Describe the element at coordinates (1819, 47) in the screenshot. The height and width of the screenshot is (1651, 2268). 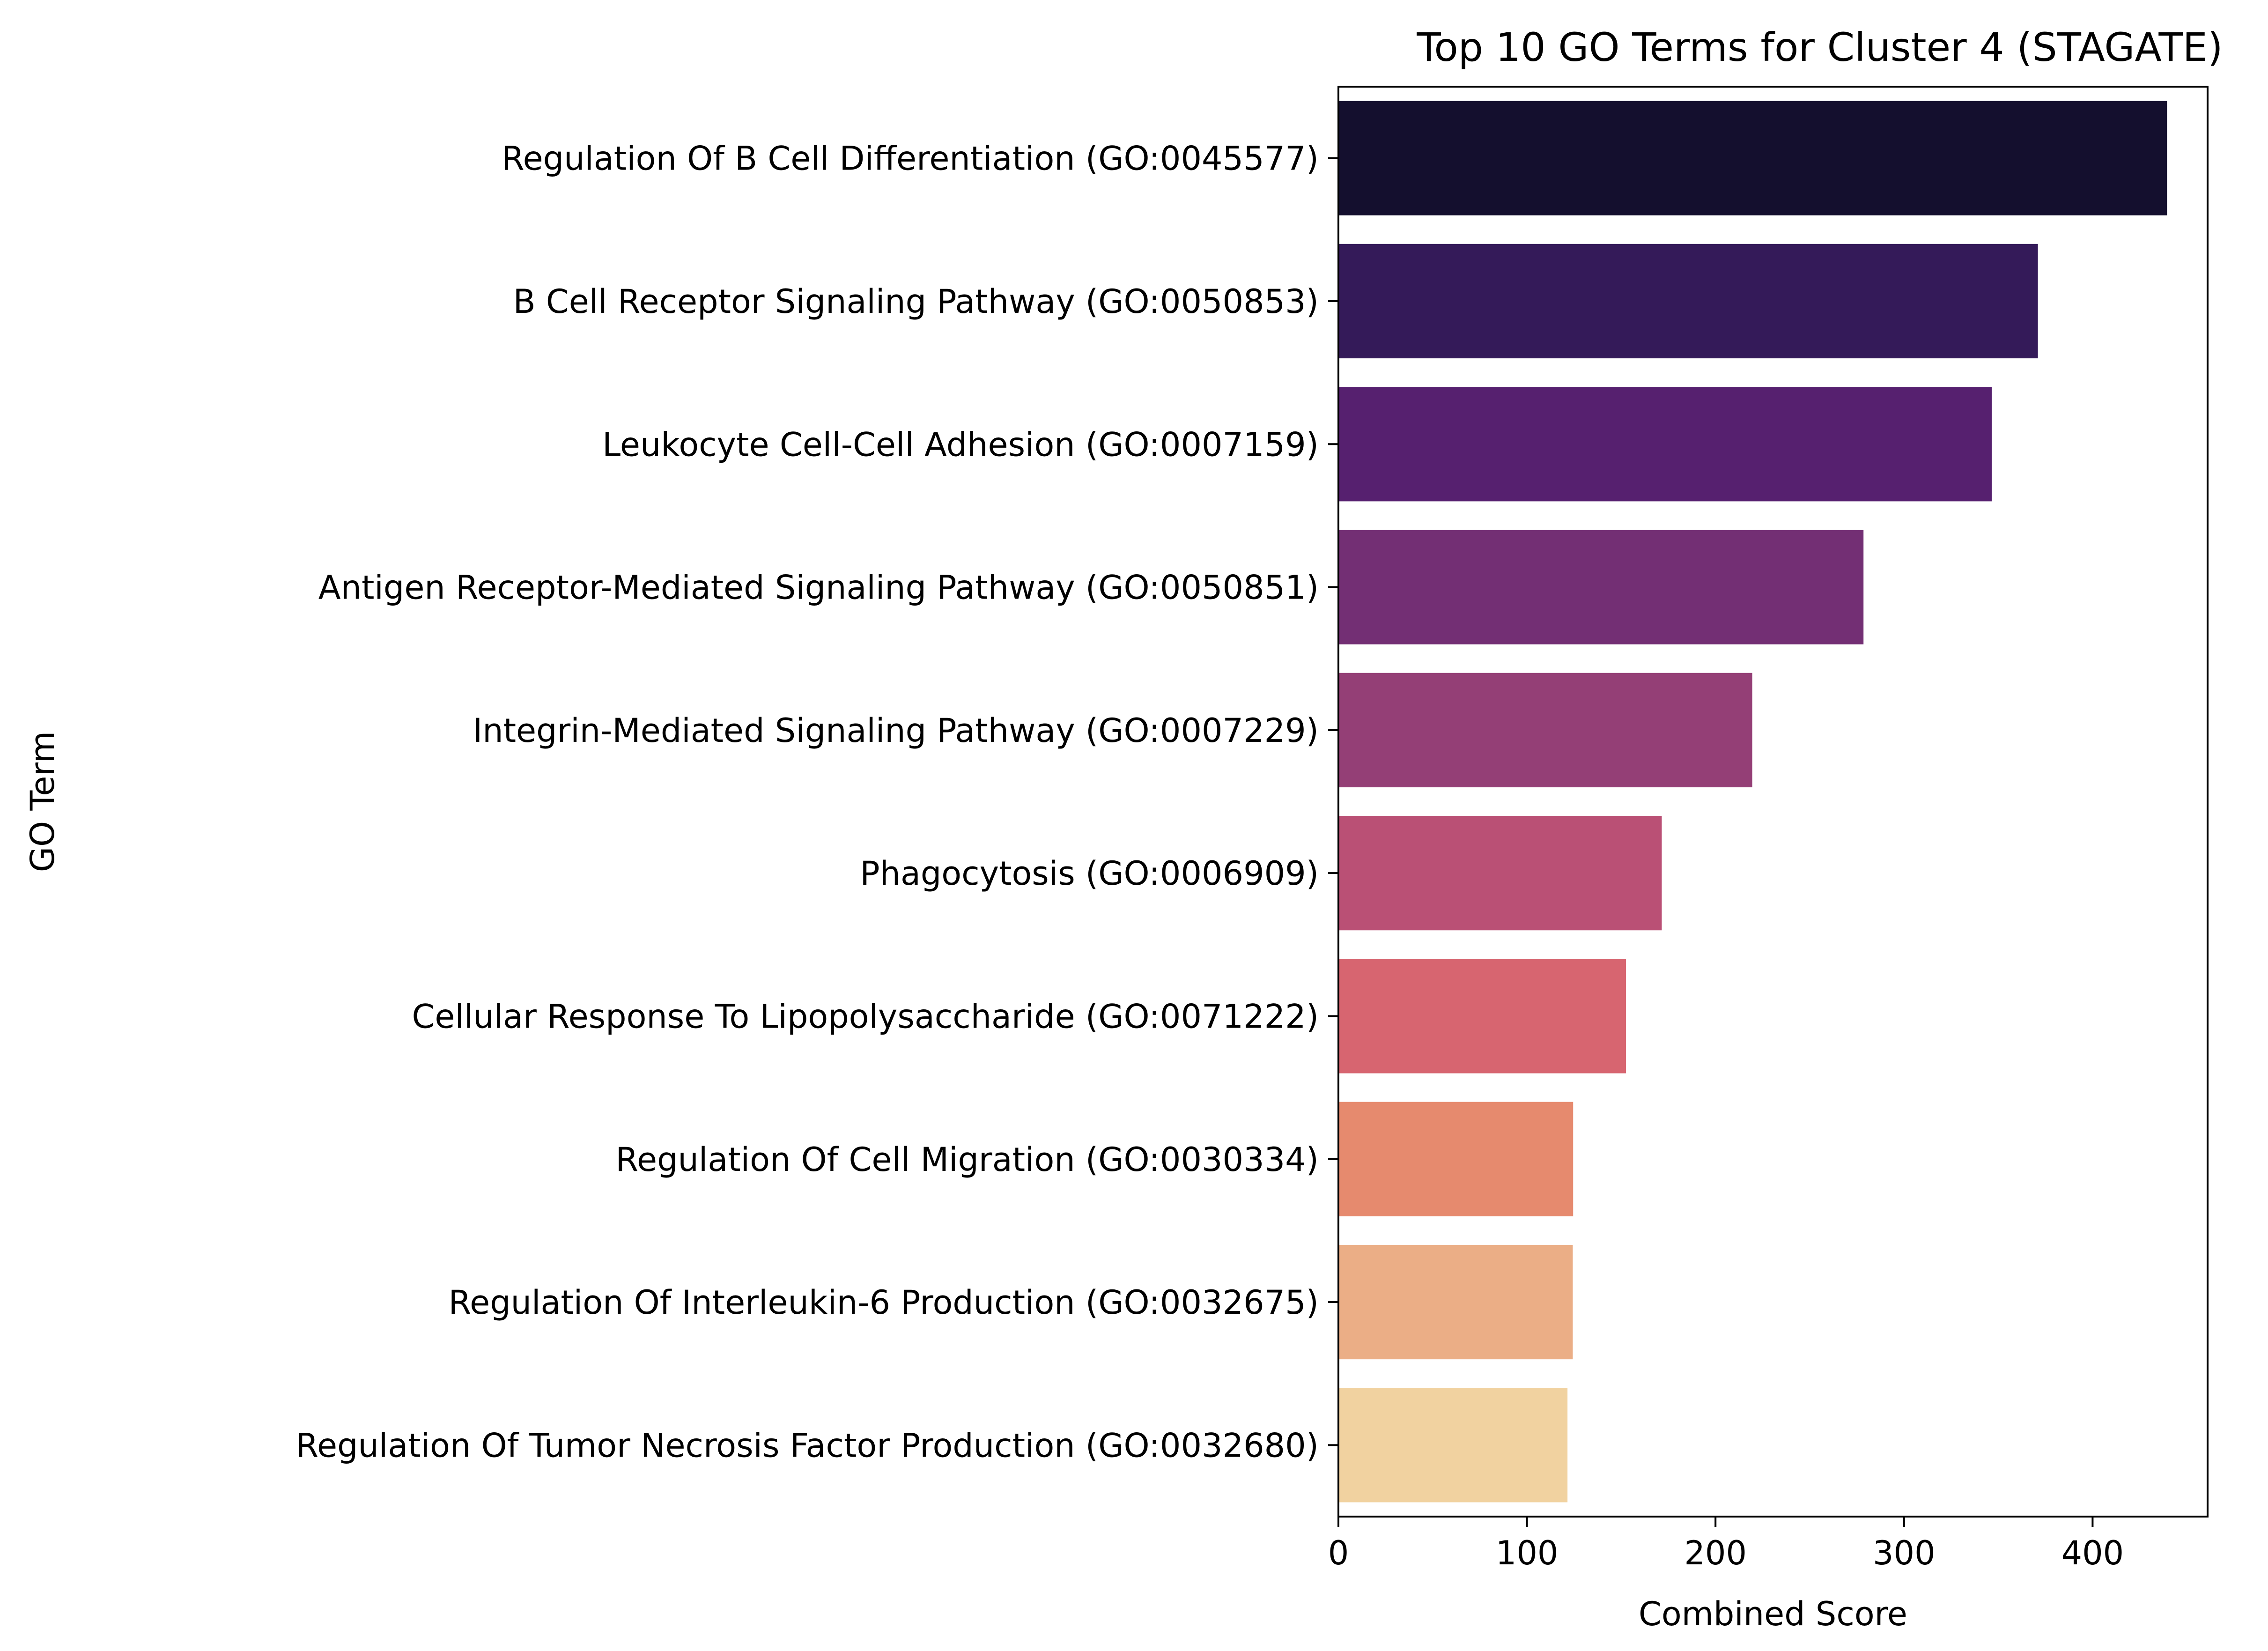
I see `chart-title: Top 10 GO Terms for Cluster 4 (STAGATE)` at that location.